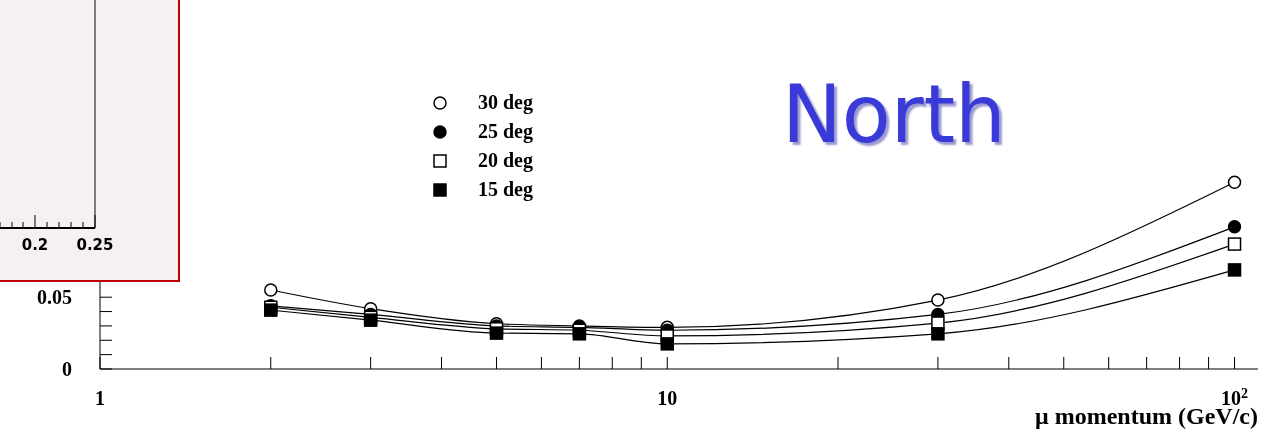 Image resolution: width=1271 pixels, height=432 pixels. What do you see at coordinates (505, 131) in the screenshot?
I see `legend-label: 25 deg` at bounding box center [505, 131].